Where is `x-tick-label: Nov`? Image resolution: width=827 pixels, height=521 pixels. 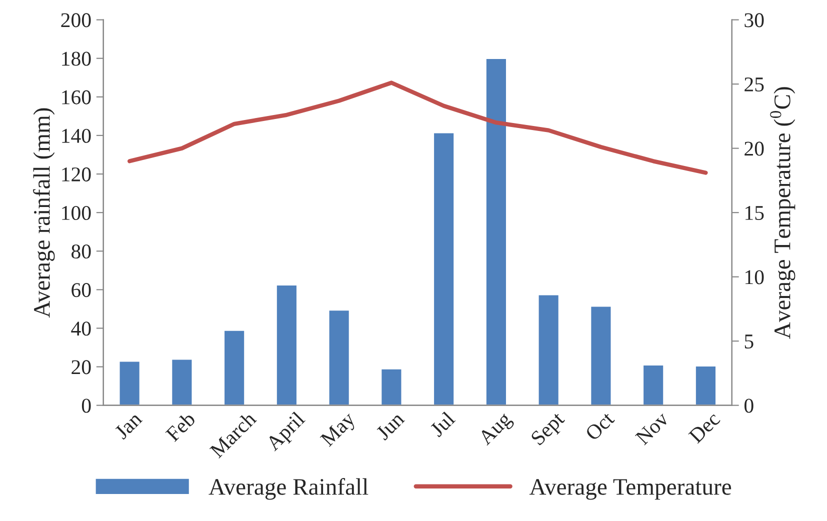 x-tick-label: Nov is located at coordinates (652, 428).